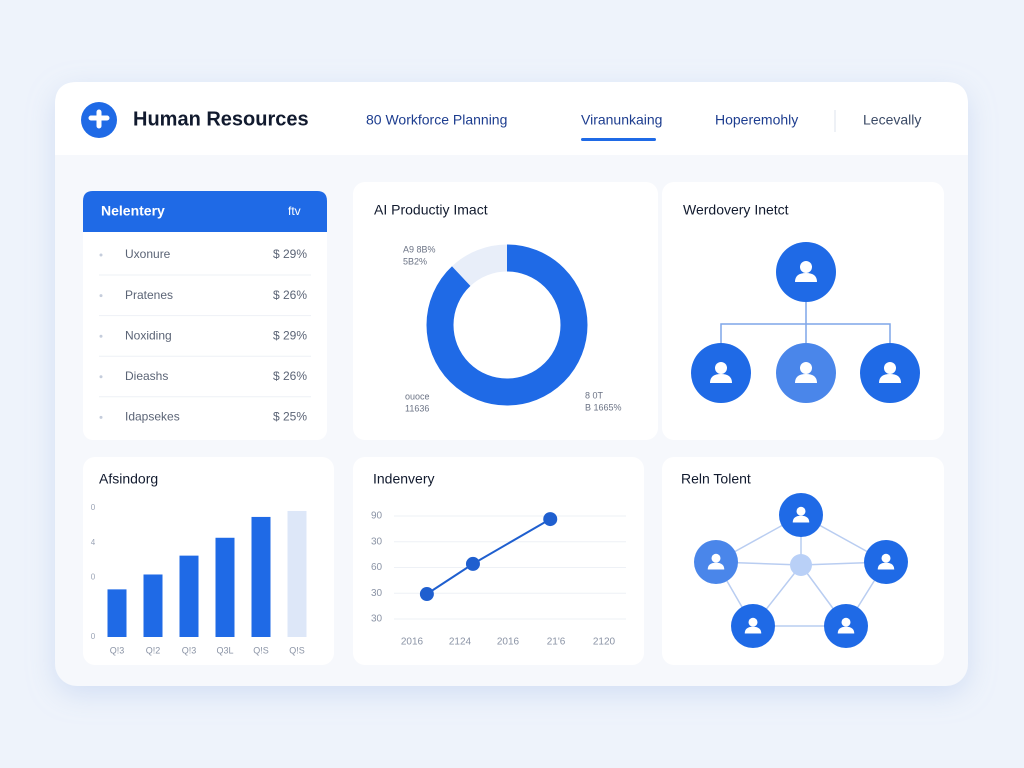 This screenshot has width=1024, height=768. I want to click on network-hub, so click(801, 565).